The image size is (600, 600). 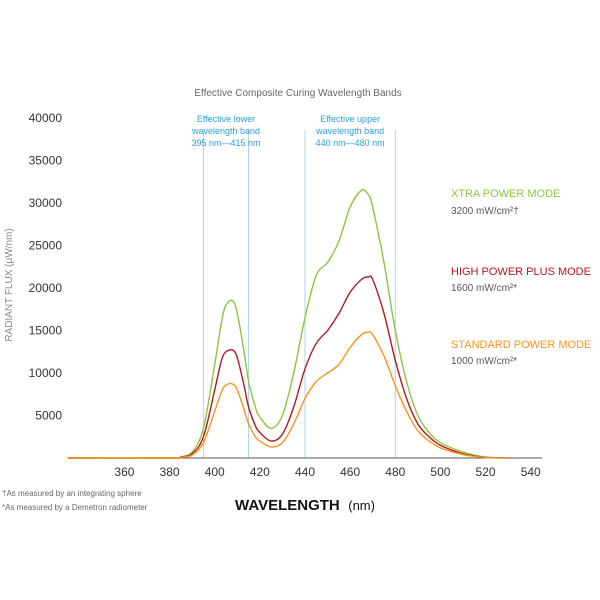 What do you see at coordinates (395, 472) in the screenshot?
I see `x-tick-label-480: 480` at bounding box center [395, 472].